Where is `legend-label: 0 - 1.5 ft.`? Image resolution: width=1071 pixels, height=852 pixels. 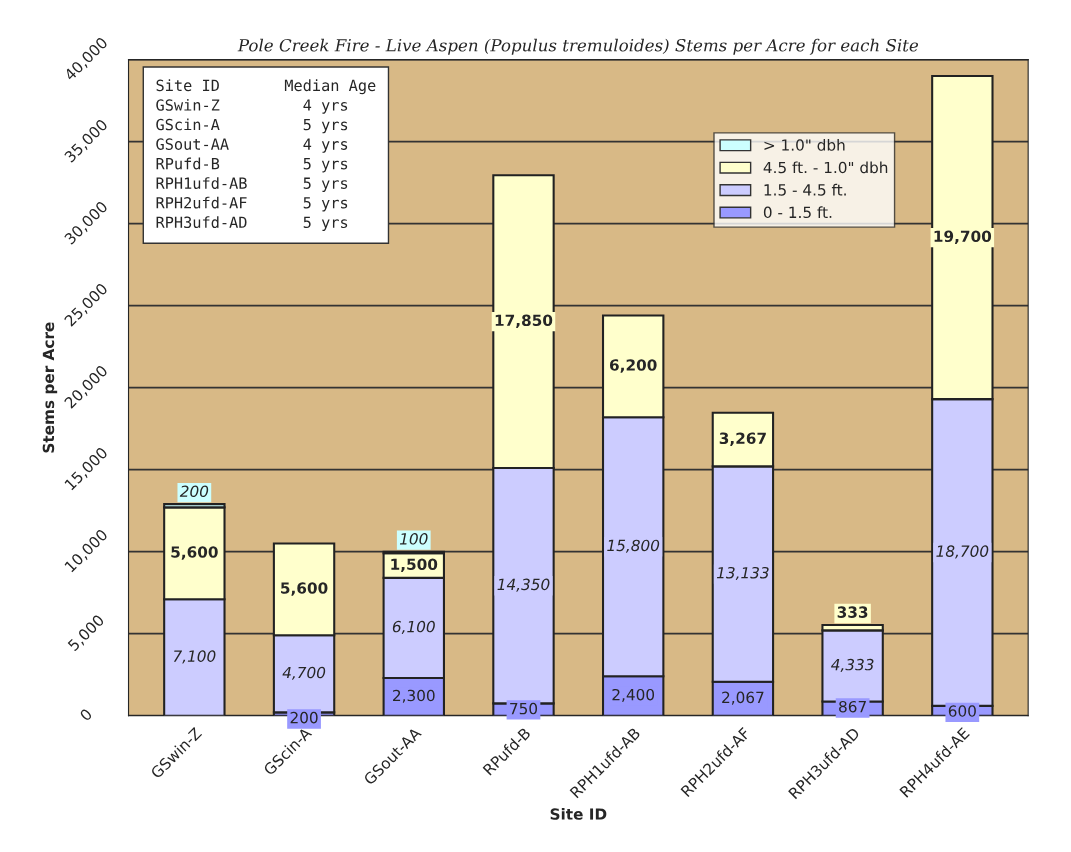
legend-label: 0 - 1.5 ft. is located at coordinates (797, 212).